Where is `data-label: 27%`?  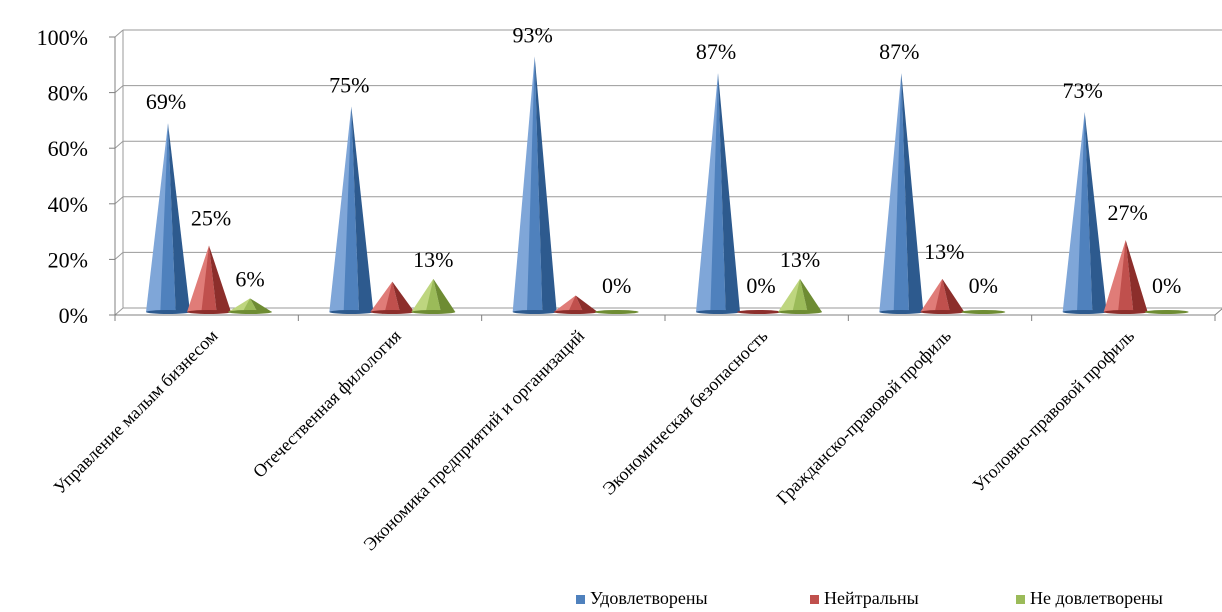 data-label: 27% is located at coordinates (1128, 212).